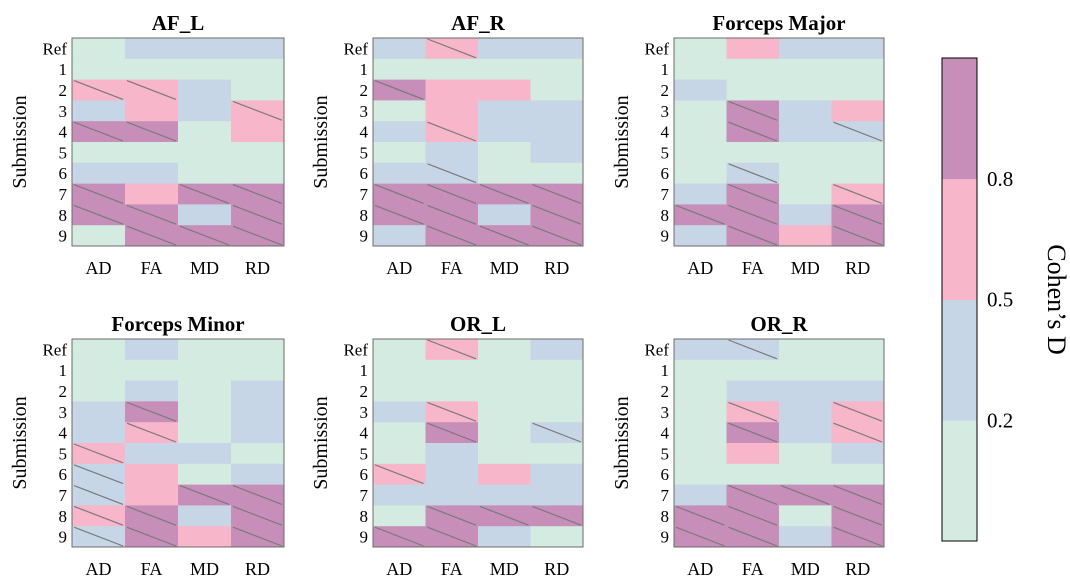  Describe the element at coordinates (364, 173) in the screenshot. I see `y-tick-label: 6` at that location.